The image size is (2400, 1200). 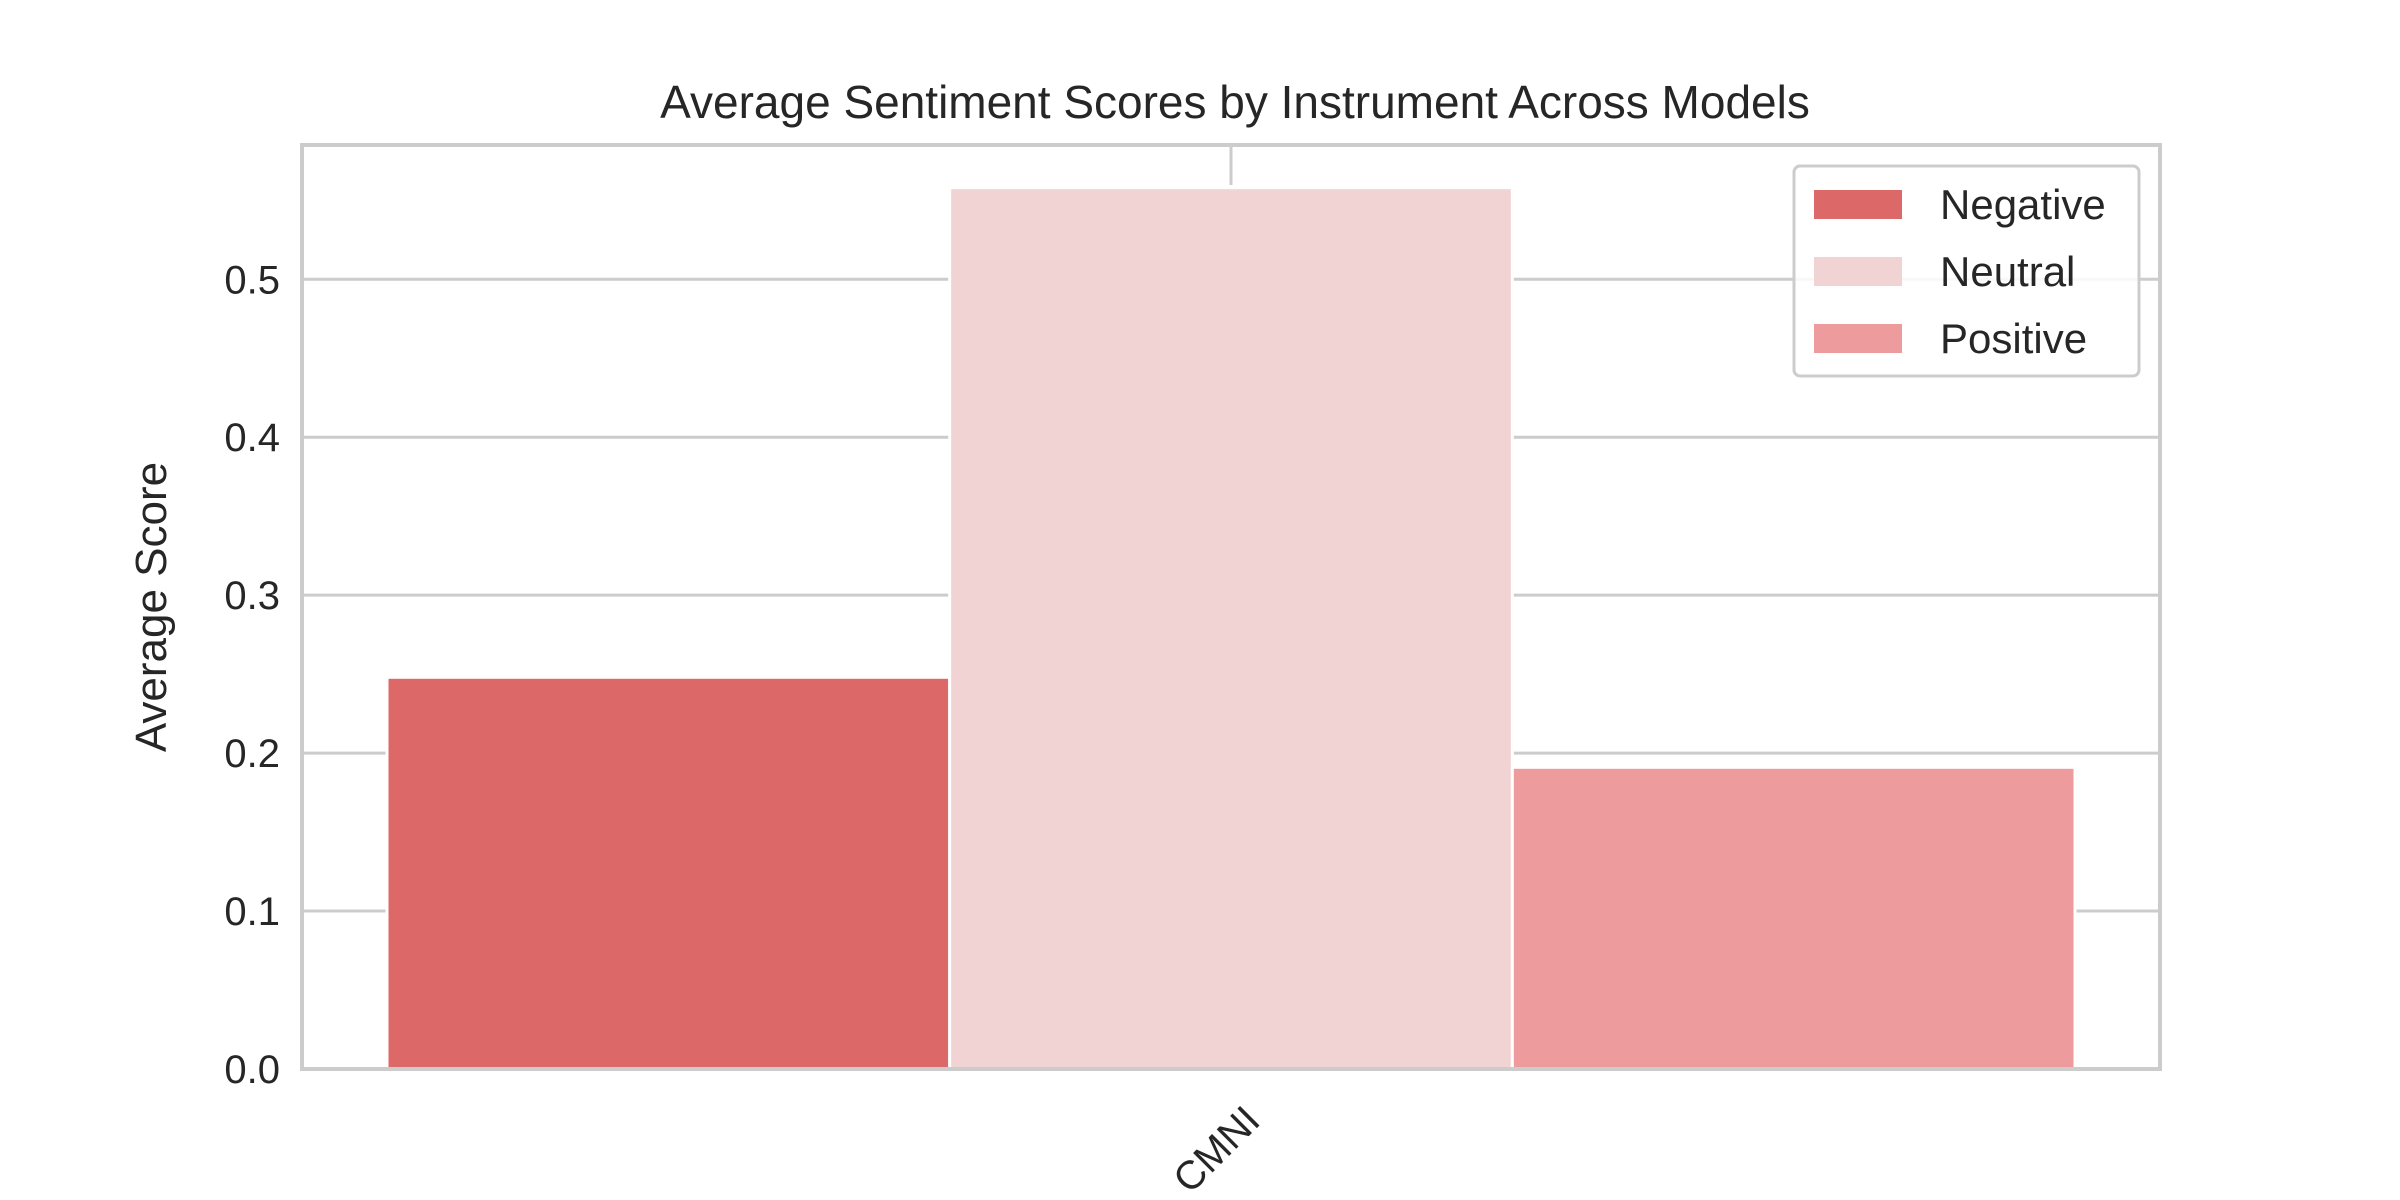 What do you see at coordinates (252, 596) in the screenshot?
I see `y-tick-label: 0.3` at bounding box center [252, 596].